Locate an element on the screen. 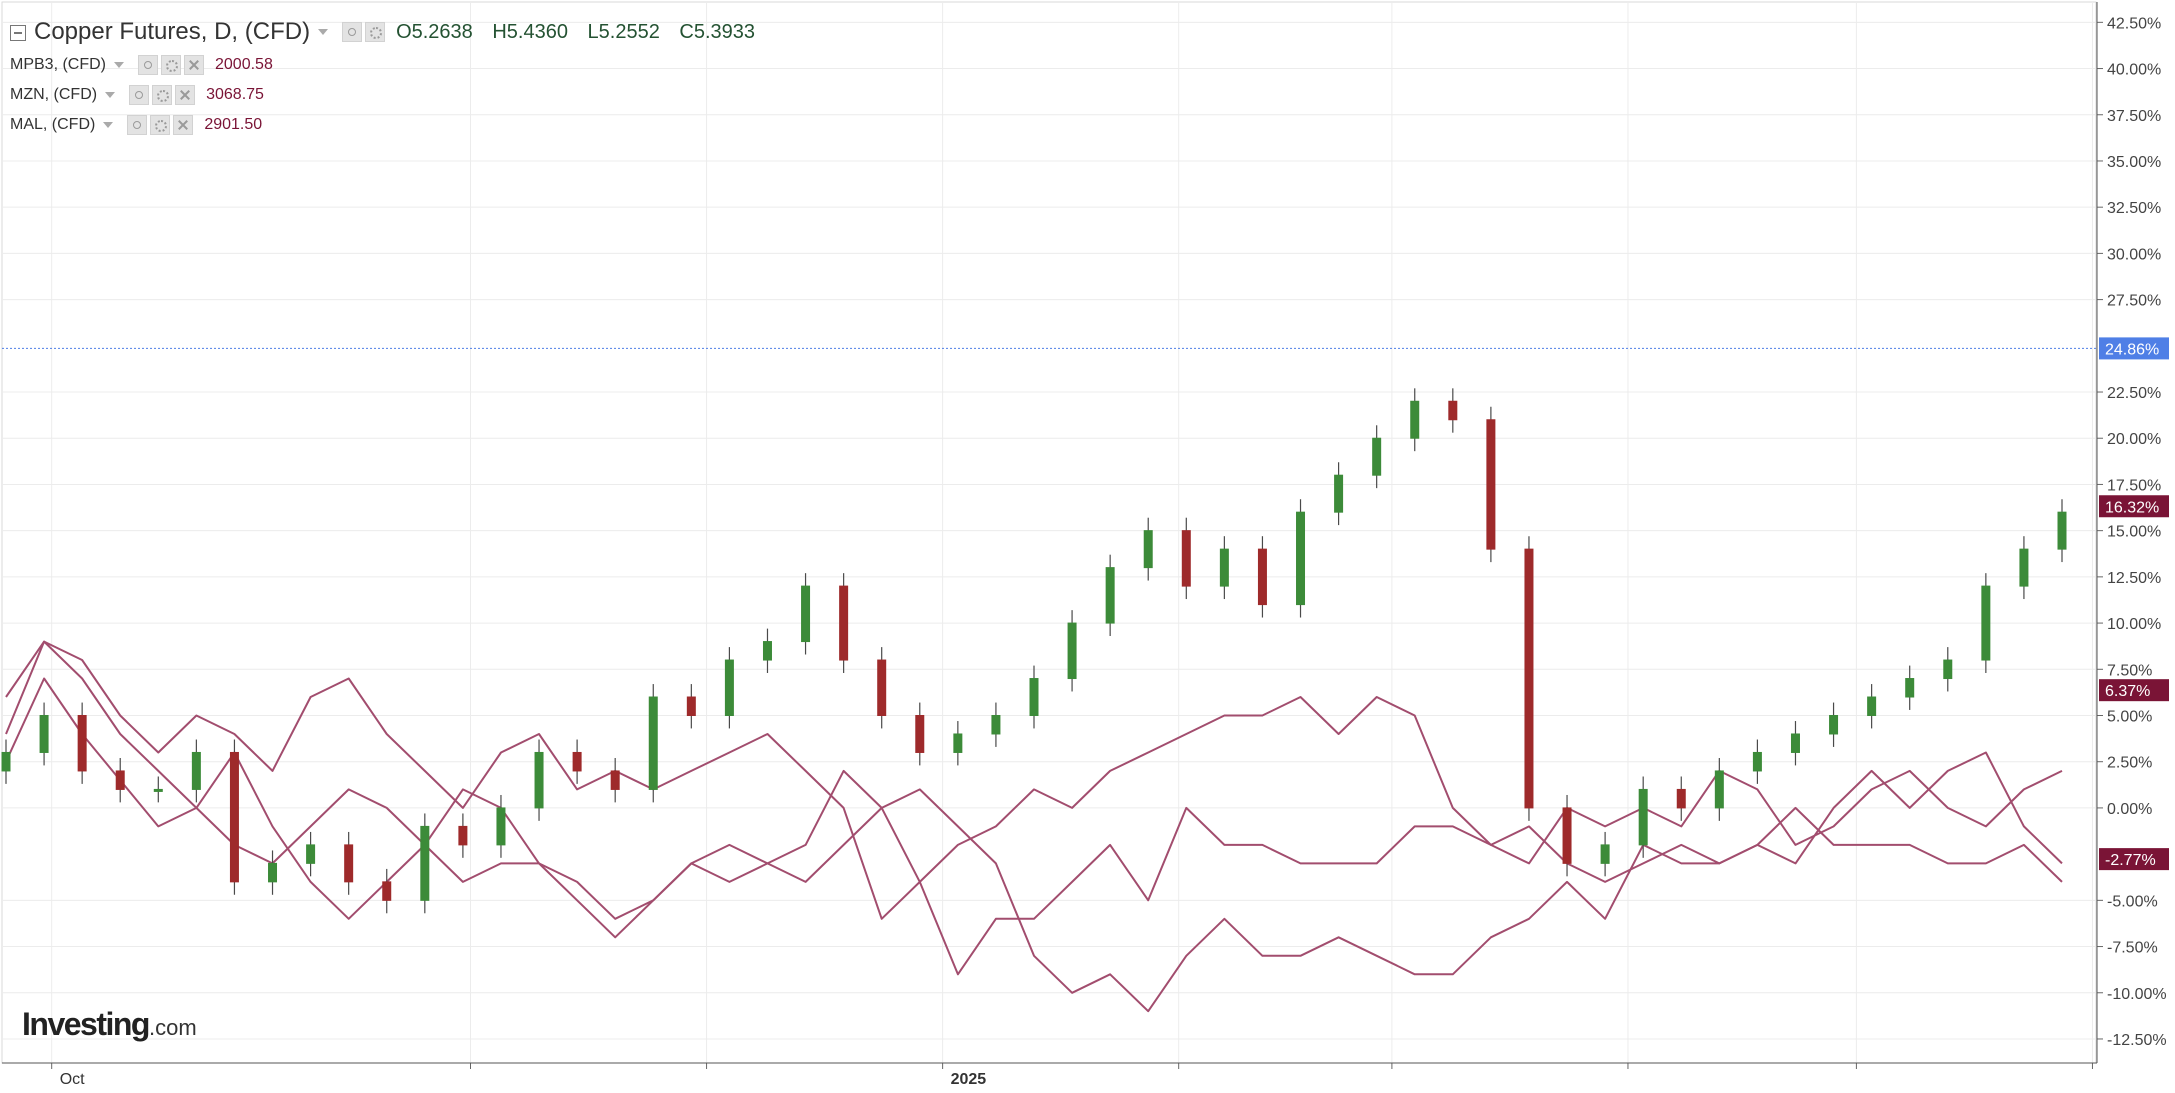 This screenshot has width=2175, height=1093. compare-legend-mzn: MZN, (CFD) 3068.75 is located at coordinates (389, 95).